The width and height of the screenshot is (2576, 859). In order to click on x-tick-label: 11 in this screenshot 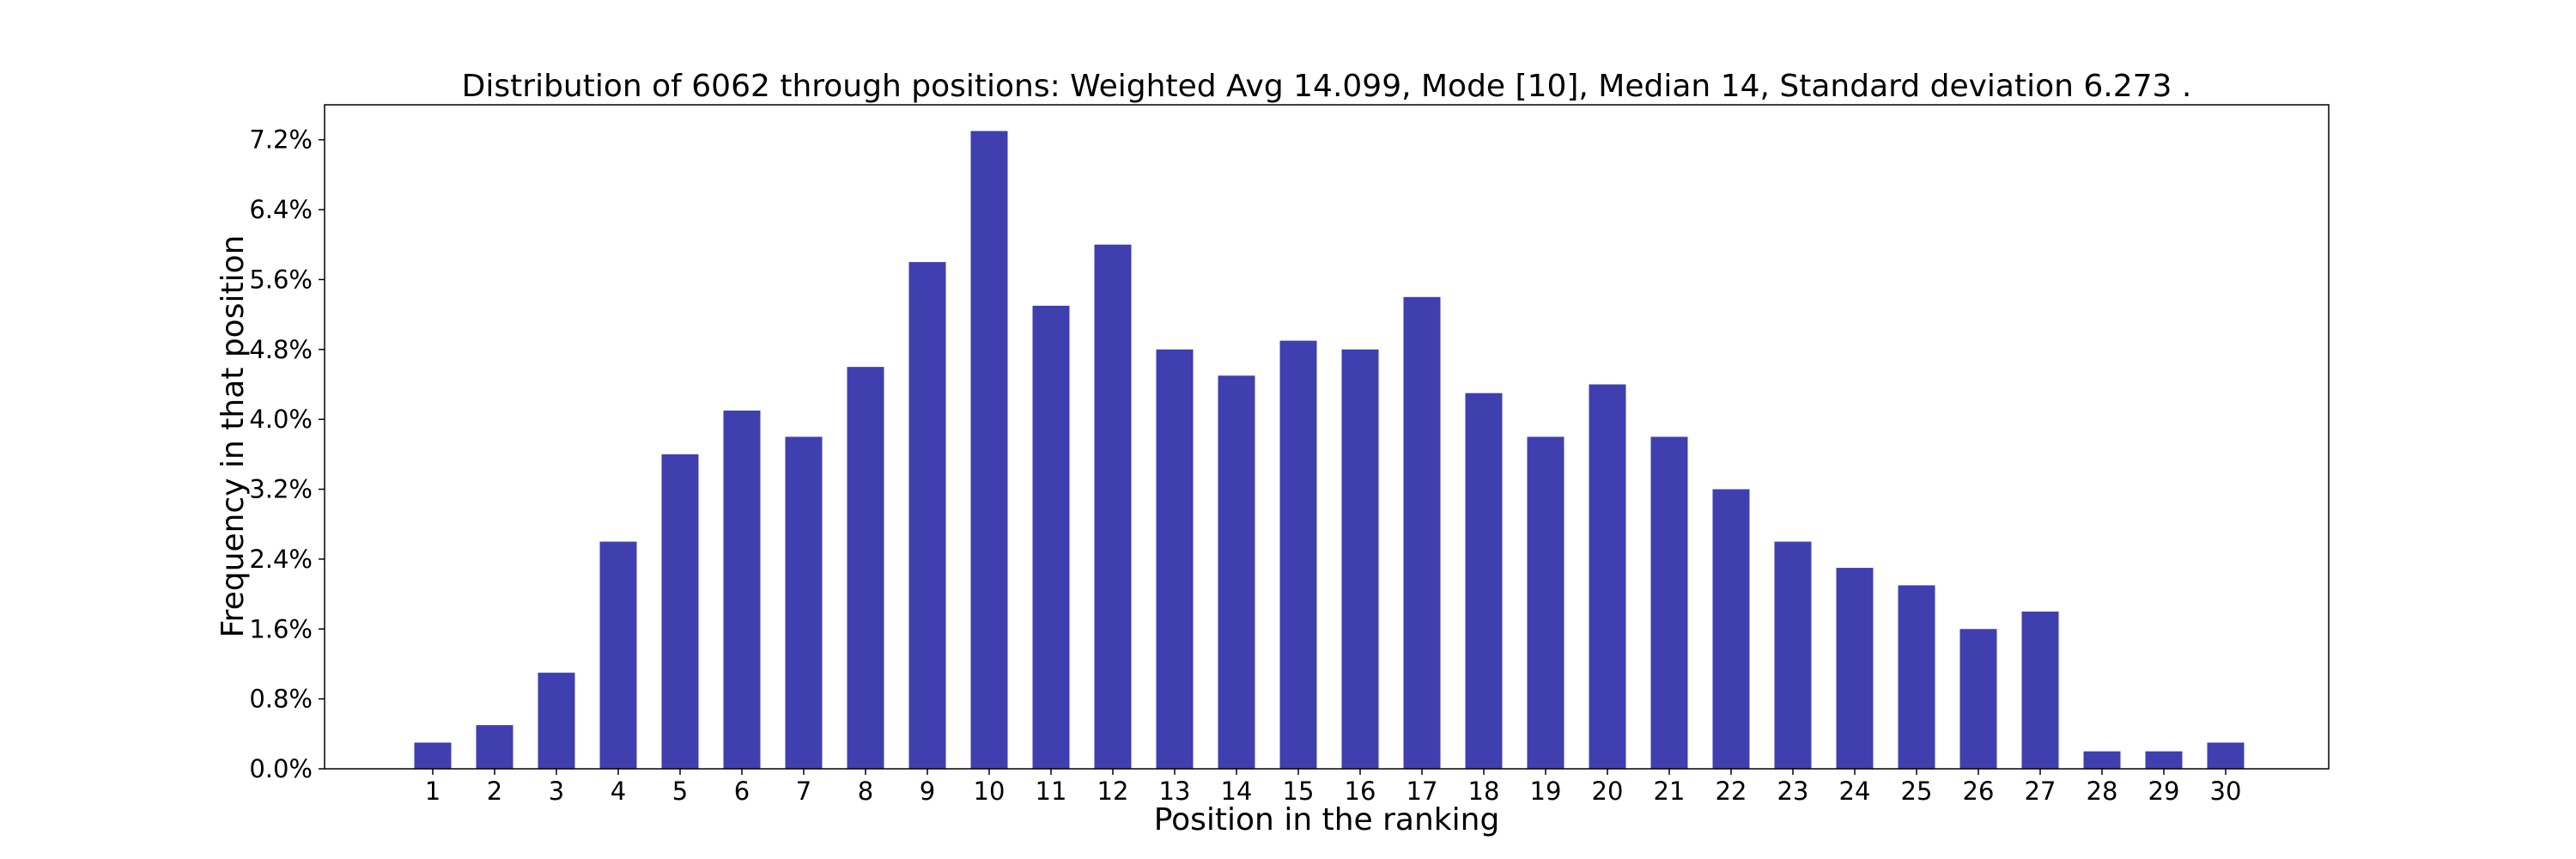, I will do `click(1052, 791)`.